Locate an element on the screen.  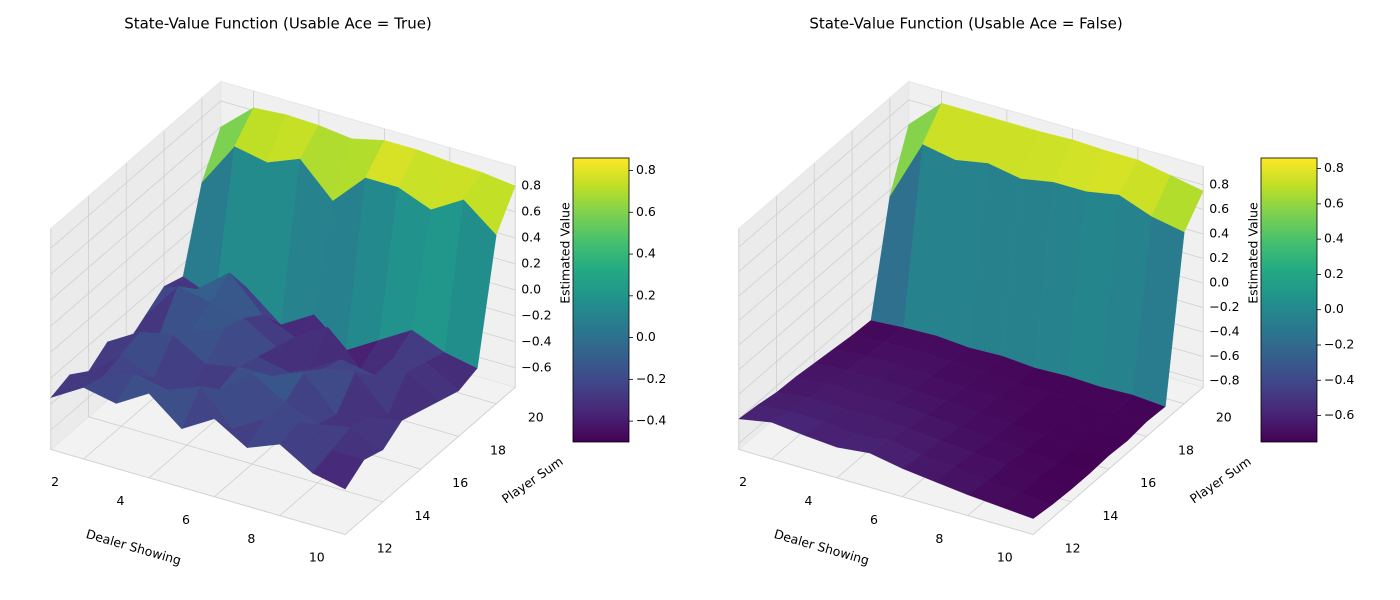
z-tick-label: −0.8 is located at coordinates (1224, 380).